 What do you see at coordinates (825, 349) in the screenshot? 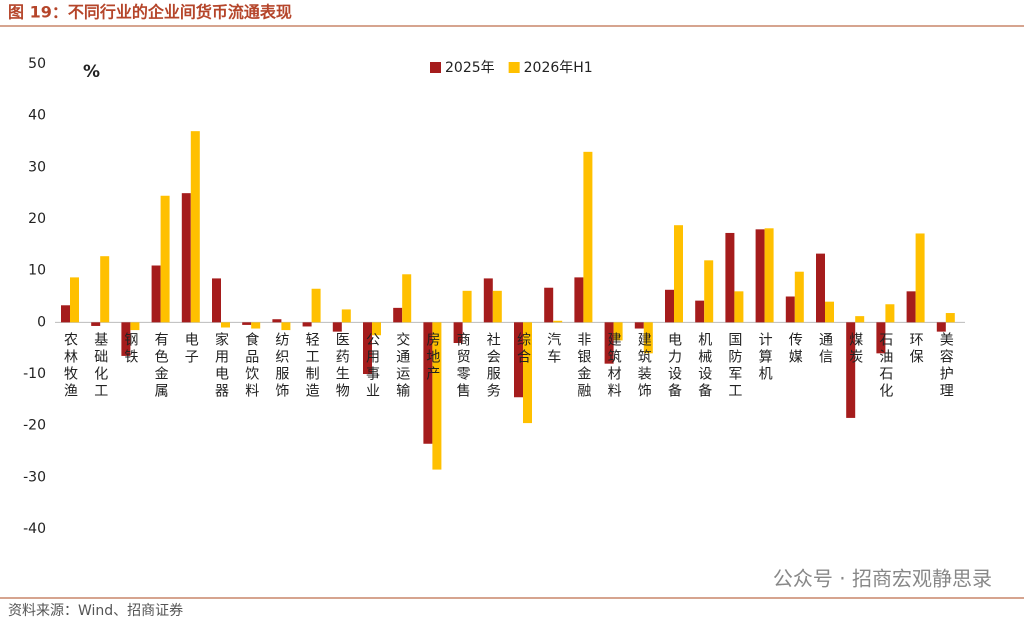
I see `x-tick-label: 通信` at bounding box center [825, 349].